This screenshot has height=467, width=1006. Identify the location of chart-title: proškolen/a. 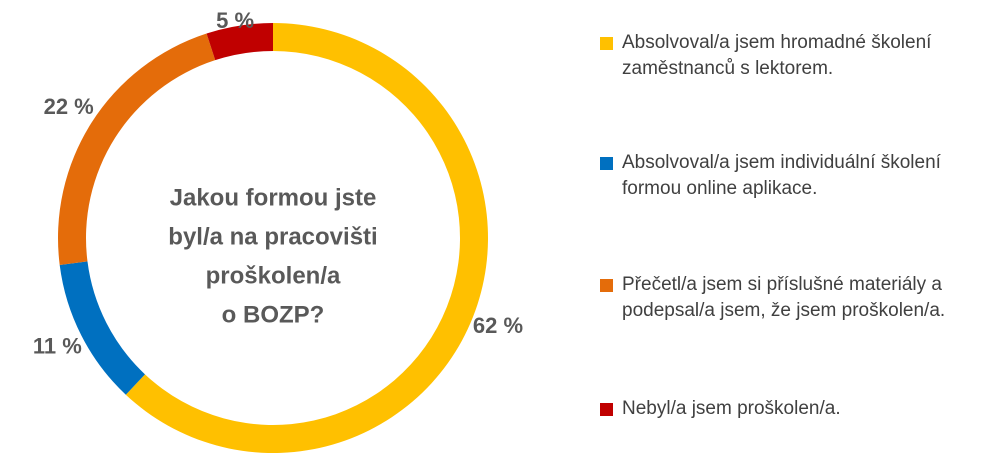
(273, 275).